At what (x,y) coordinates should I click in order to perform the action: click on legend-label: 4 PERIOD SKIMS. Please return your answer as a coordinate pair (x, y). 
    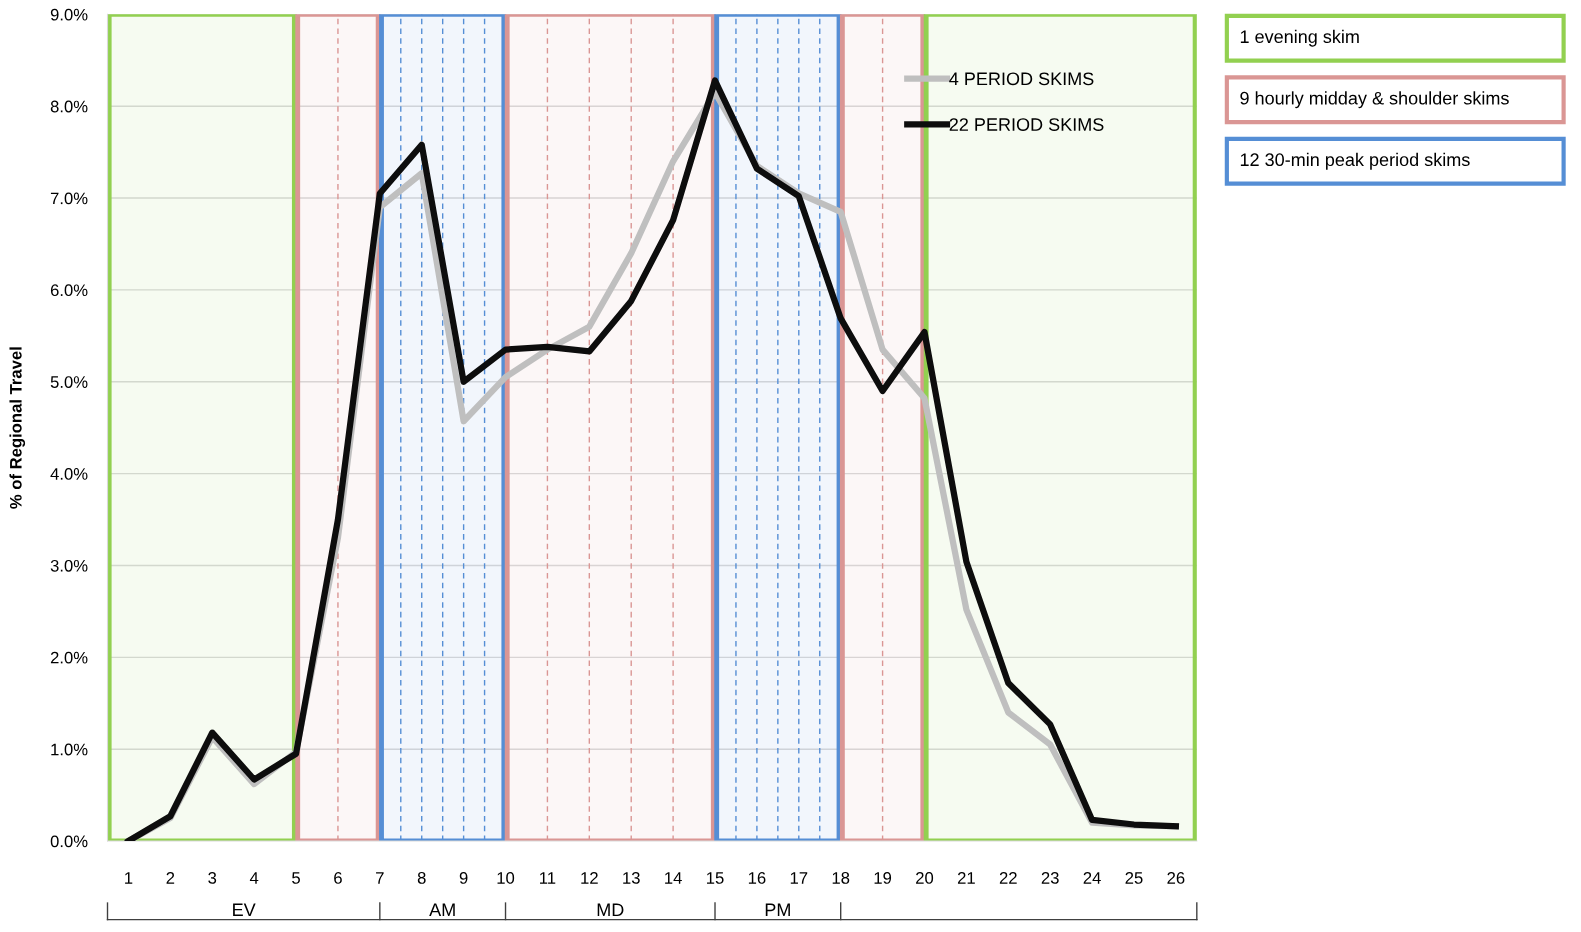
    Looking at the image, I should click on (1021, 79).